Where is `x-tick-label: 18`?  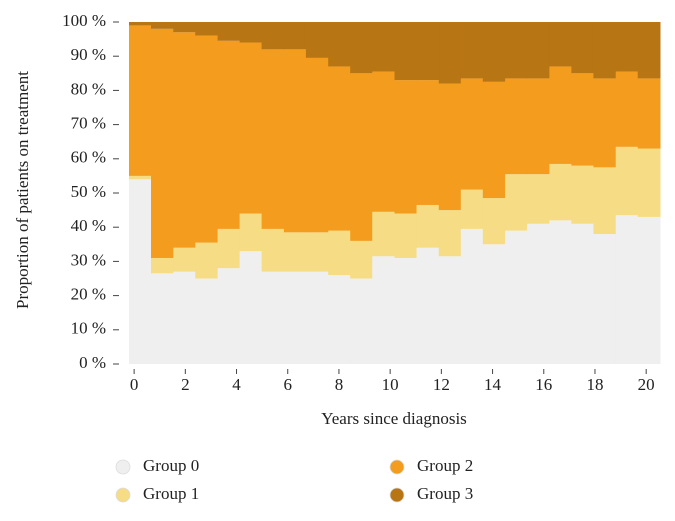
x-tick-label: 18 is located at coordinates (594, 384).